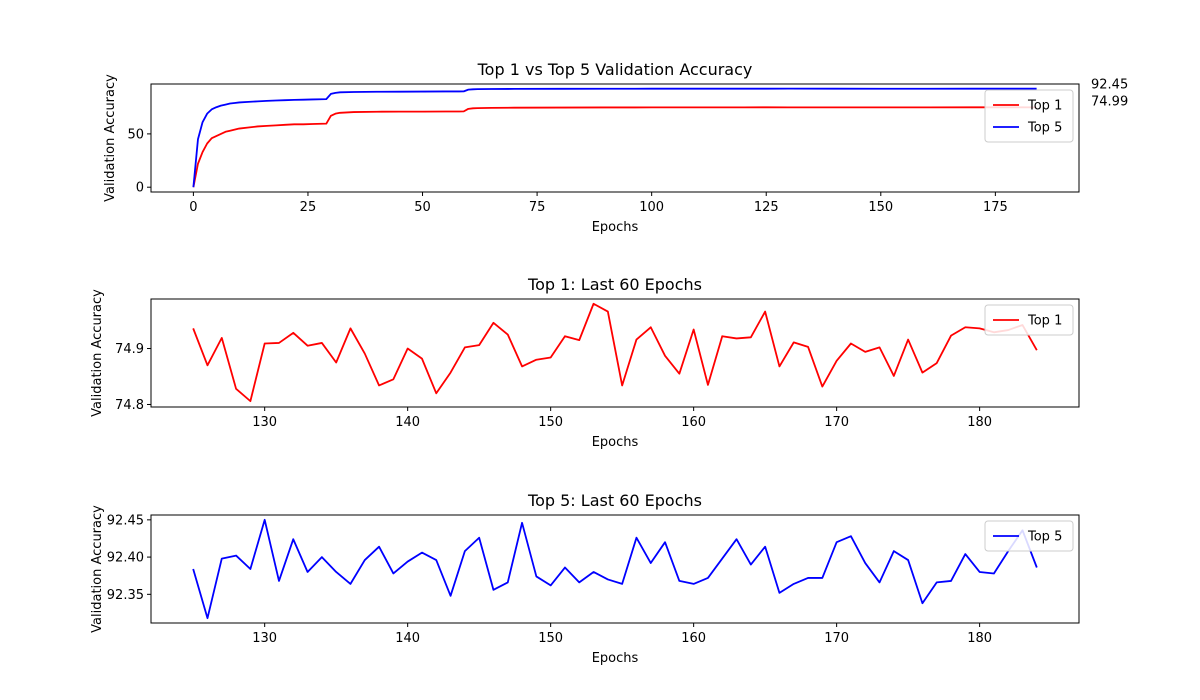 This screenshot has height=700, width=1200. I want to click on x-tick-label: 125, so click(766, 207).